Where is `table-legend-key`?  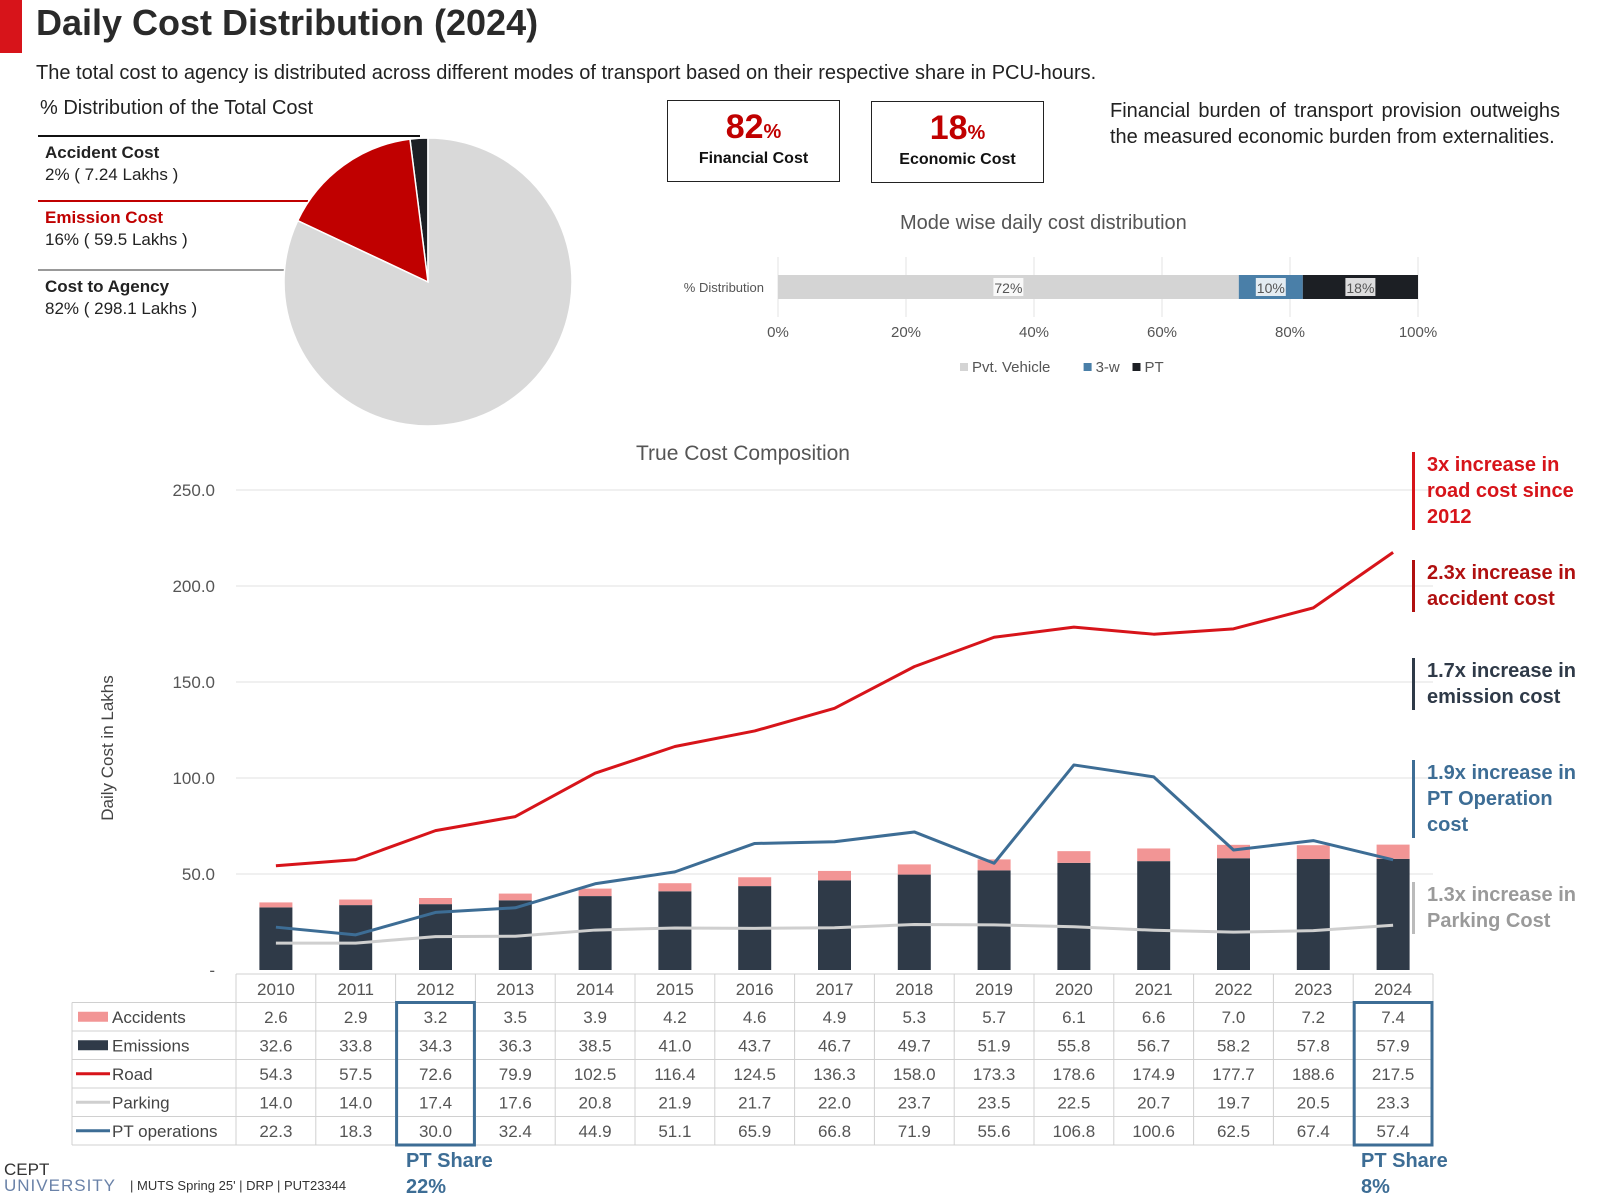
table-legend-key is located at coordinates (93, 1016).